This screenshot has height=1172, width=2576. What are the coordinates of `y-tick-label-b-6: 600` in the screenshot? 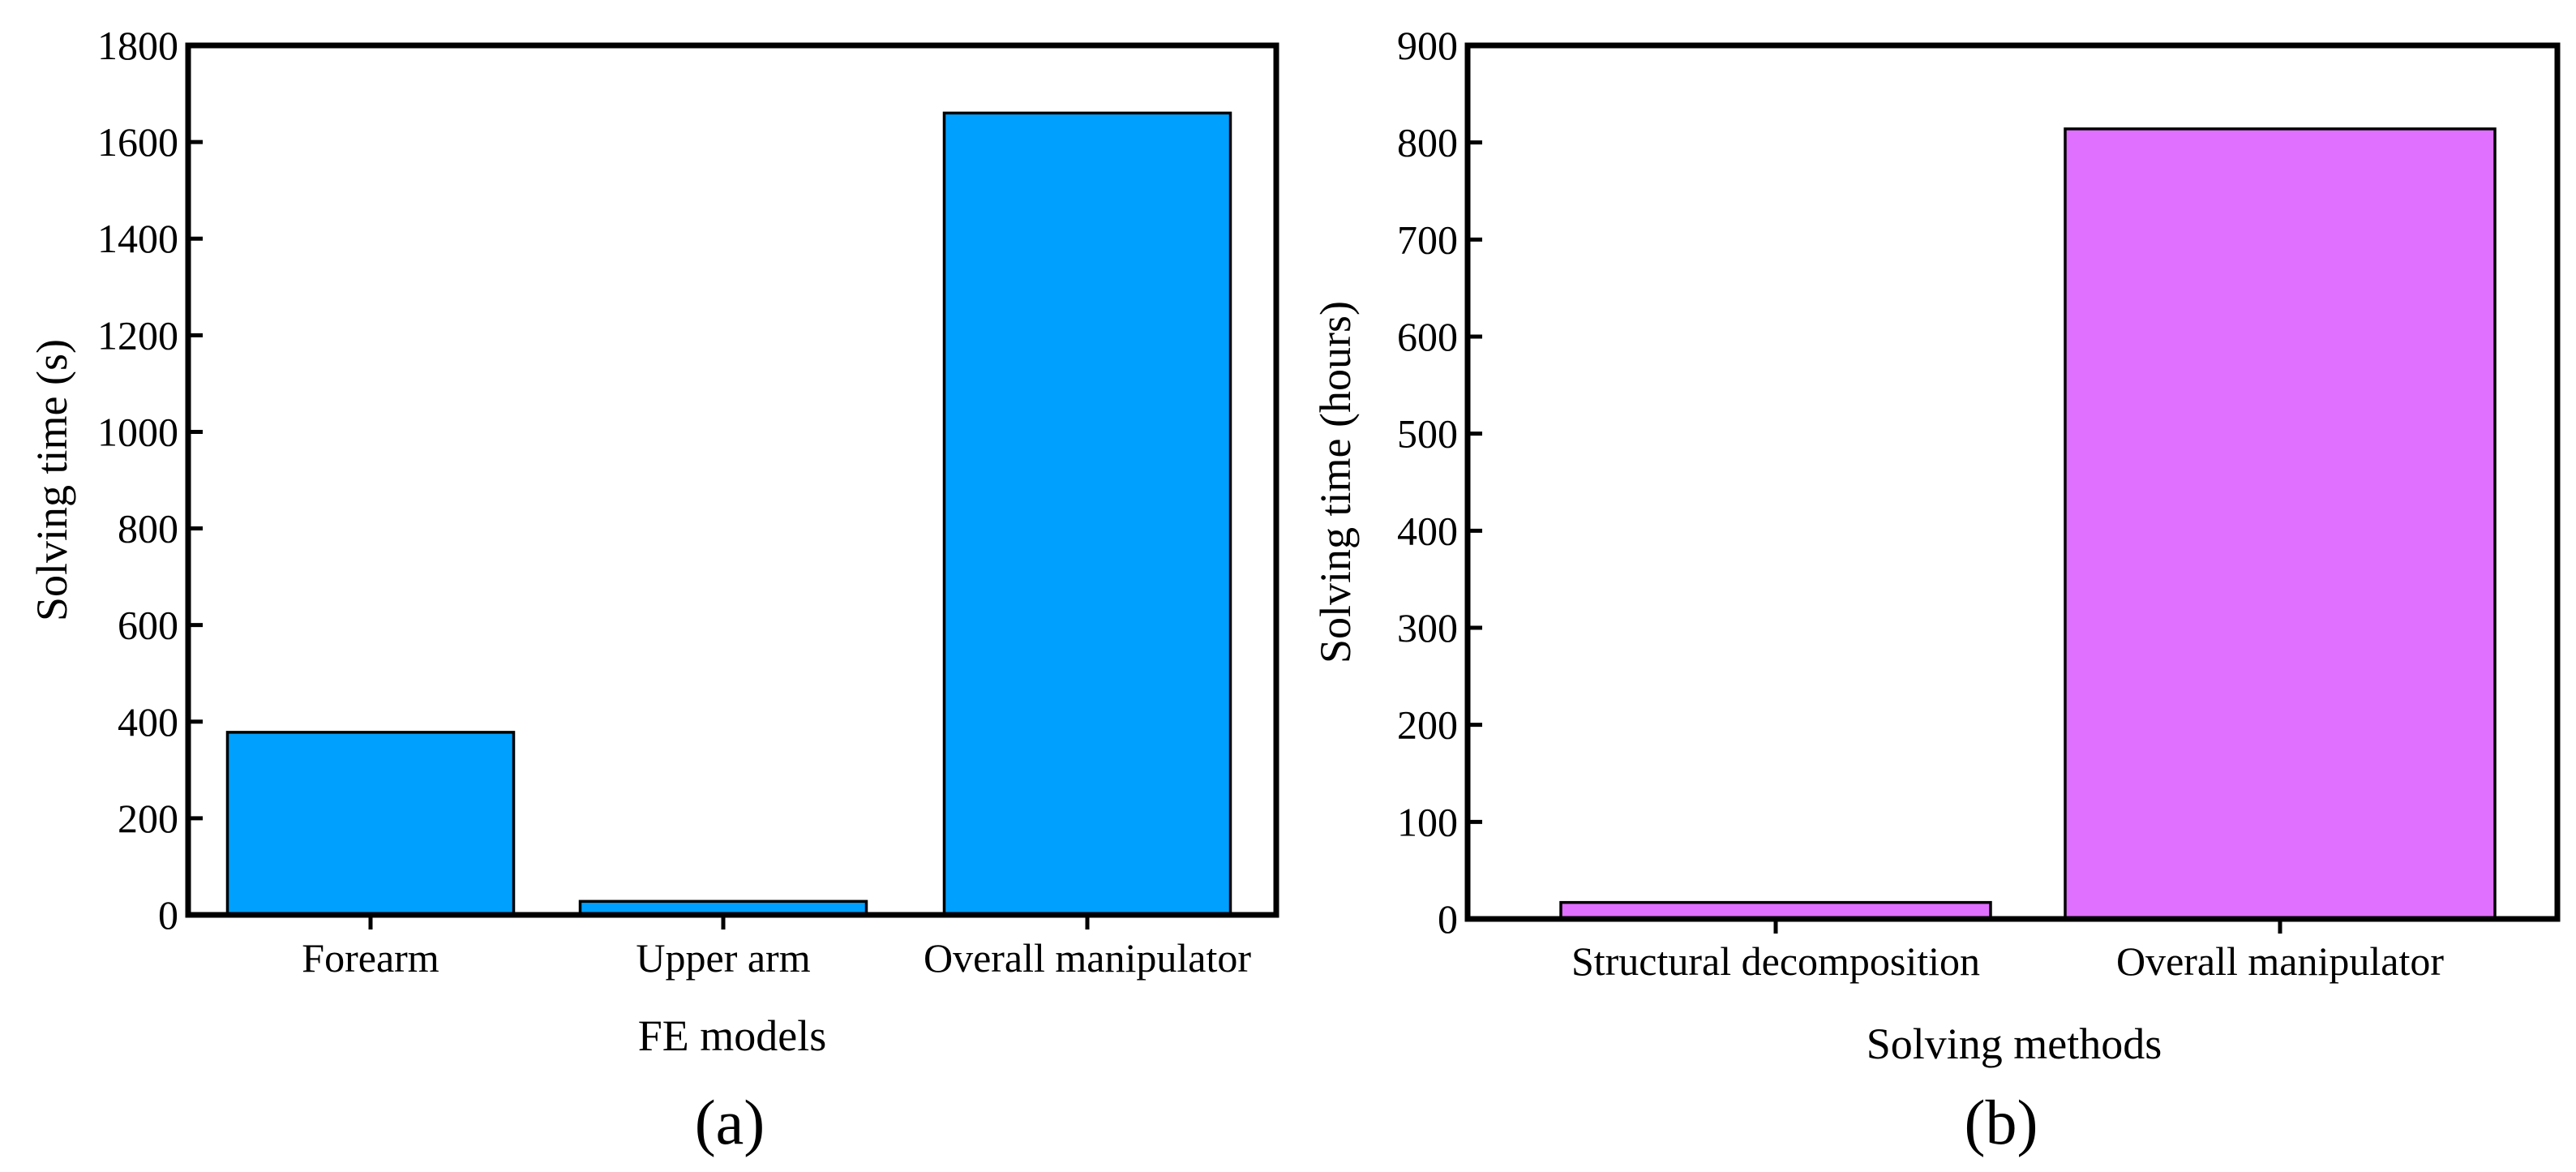 It's located at (1427, 336).